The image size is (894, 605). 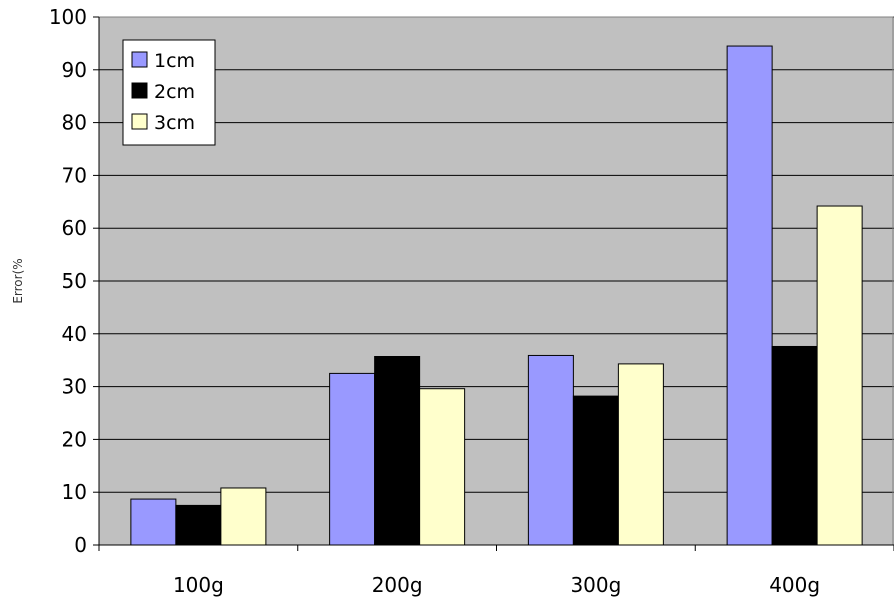 I want to click on y-tick-label: 20, so click(x=74, y=439).